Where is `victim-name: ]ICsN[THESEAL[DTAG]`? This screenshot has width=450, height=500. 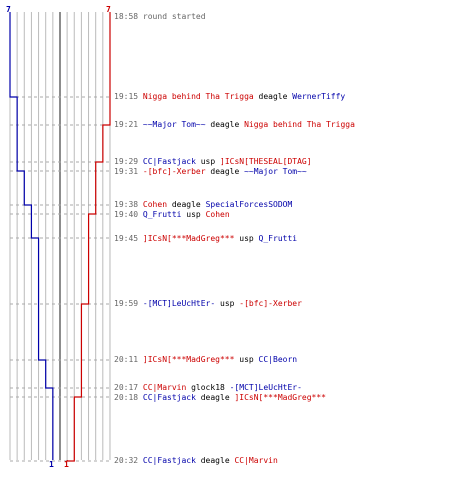
victim-name: ]ICsN[THESEAL[DTAG] is located at coordinates (266, 161).